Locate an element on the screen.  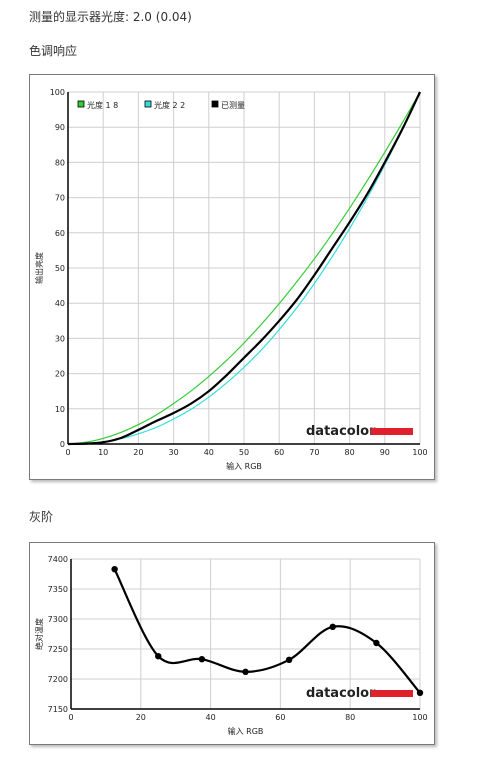
legend-item: 已测量 is located at coordinates (228, 105).